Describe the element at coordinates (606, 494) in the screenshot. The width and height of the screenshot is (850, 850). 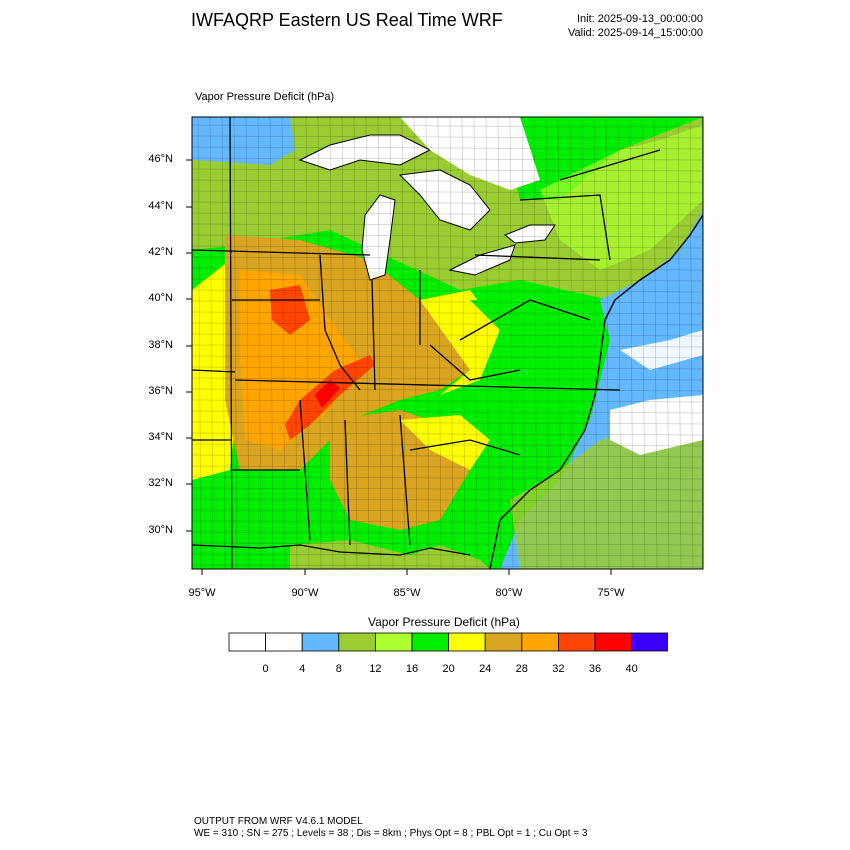
I see `atlantic-south` at that location.